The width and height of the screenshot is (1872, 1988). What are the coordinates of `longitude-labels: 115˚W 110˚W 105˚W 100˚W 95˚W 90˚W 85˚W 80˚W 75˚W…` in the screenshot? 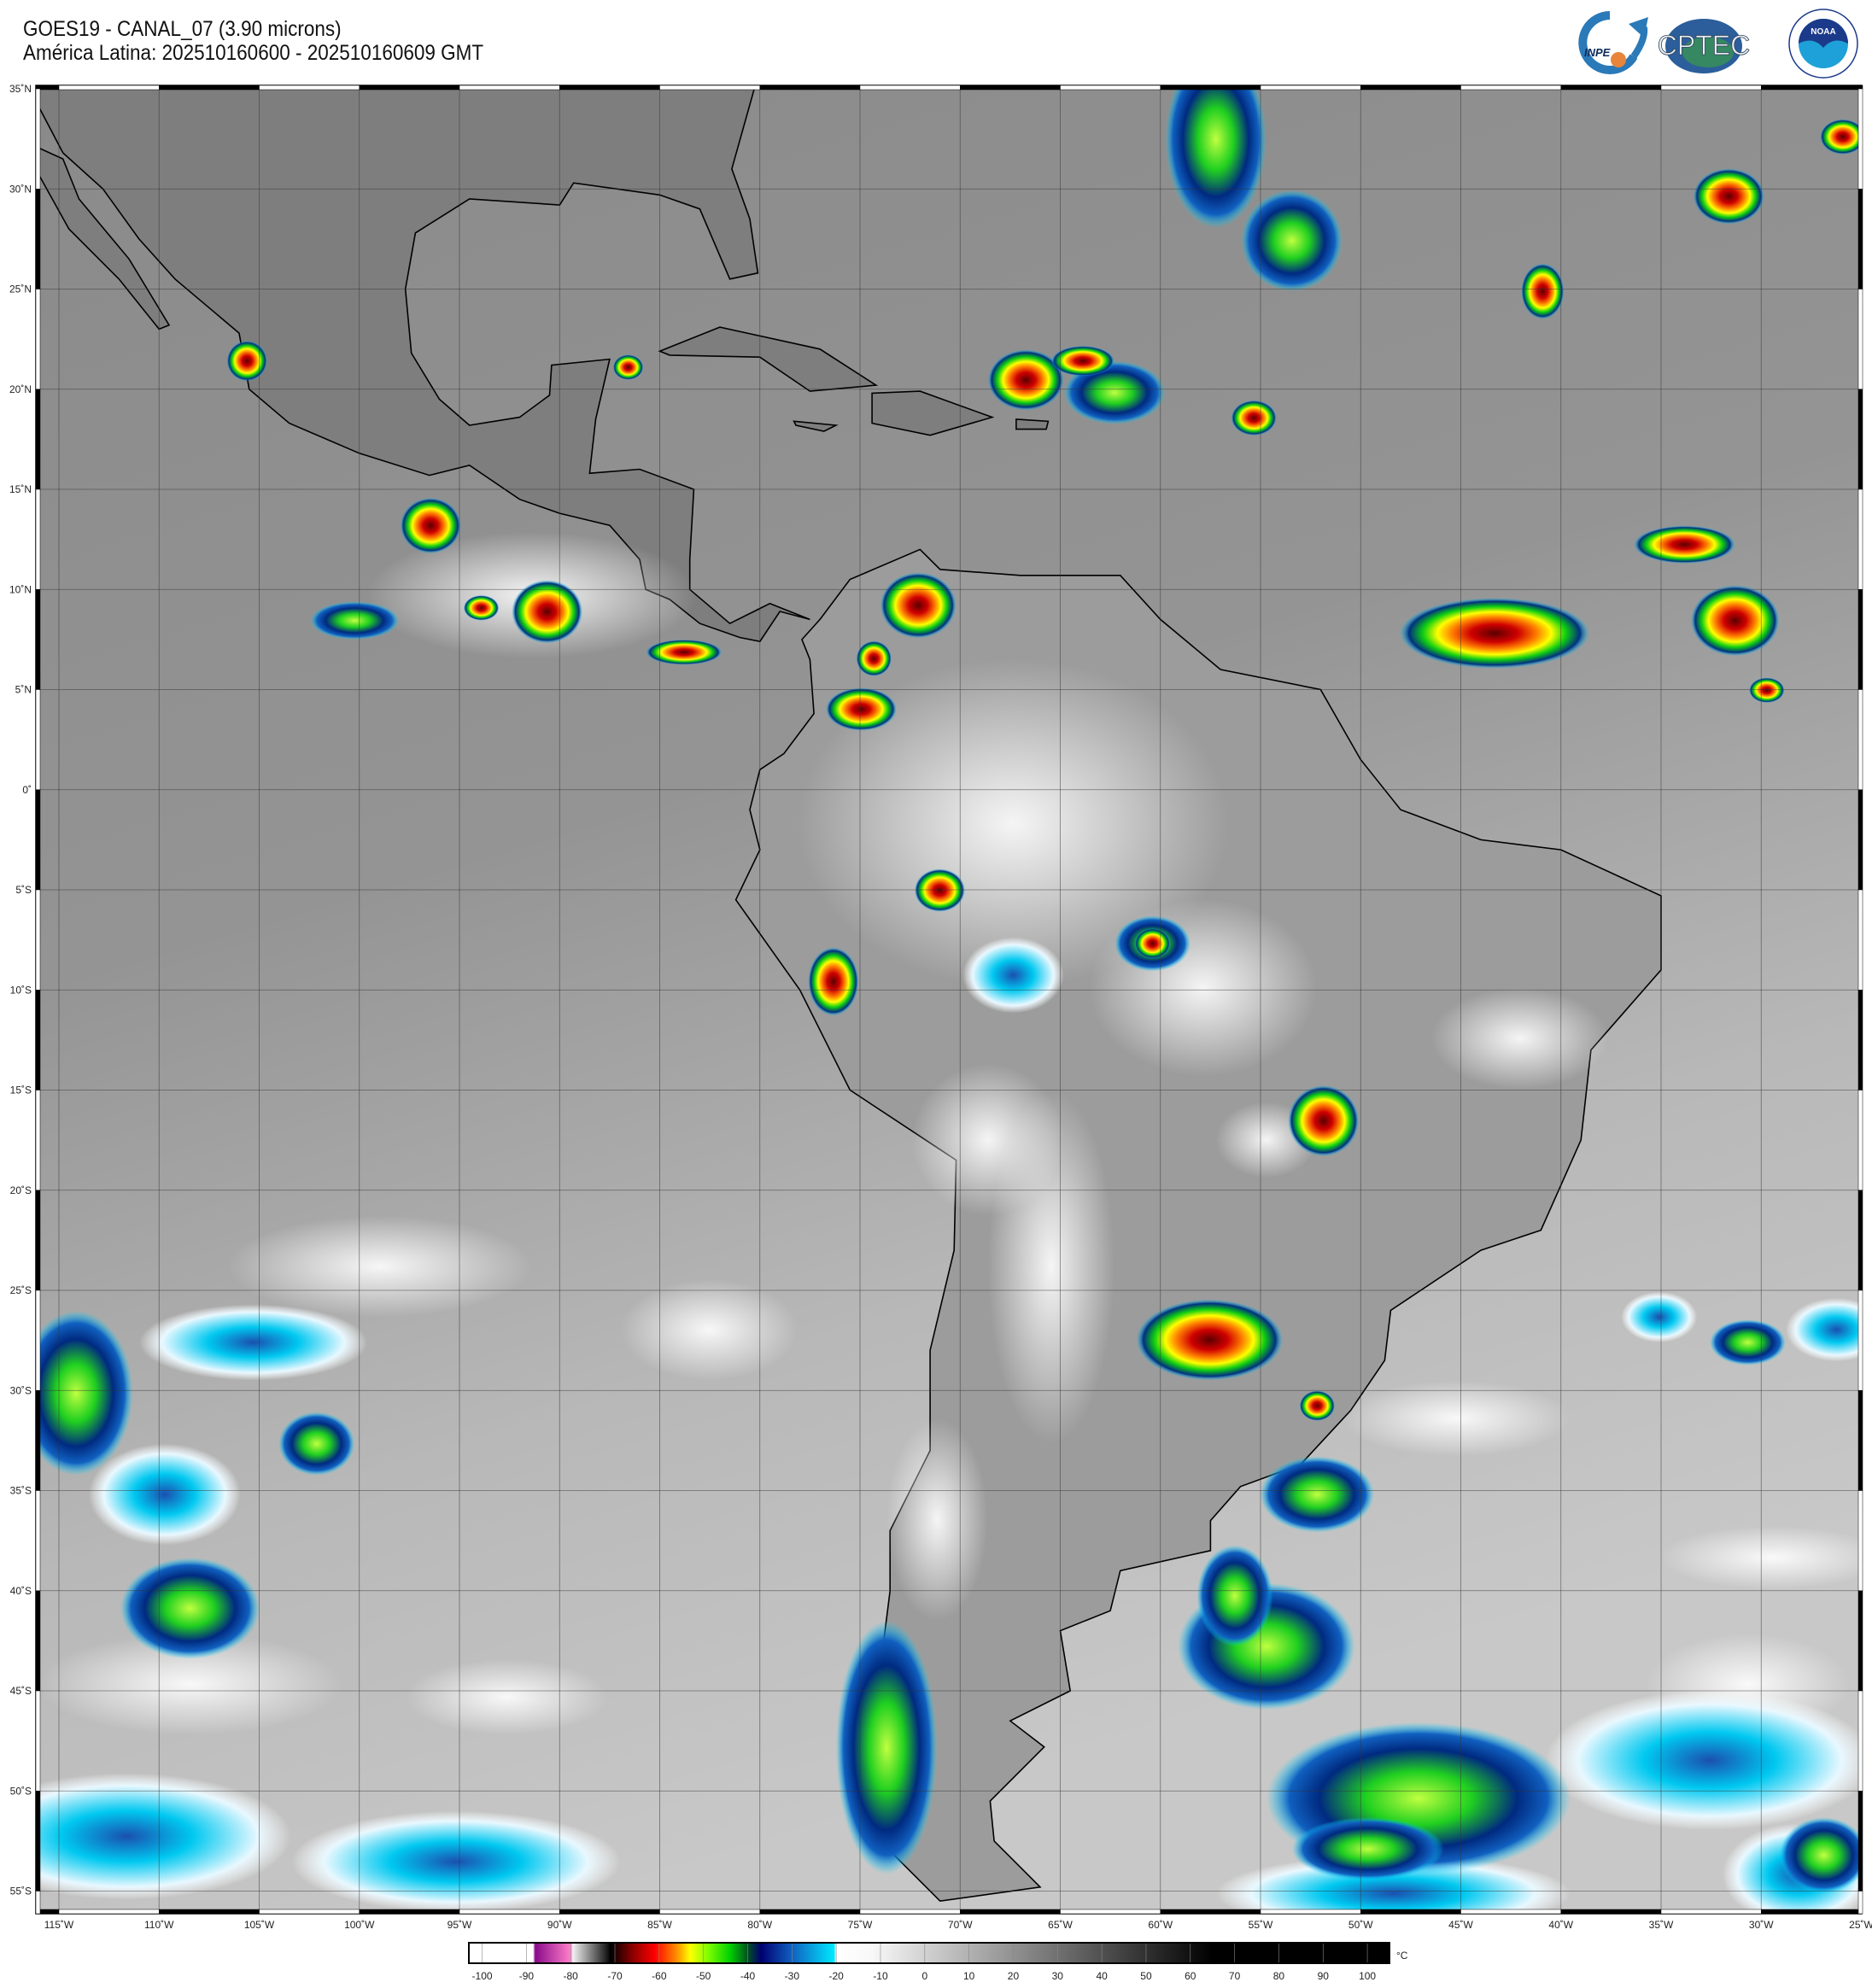 It's located at (958, 1925).